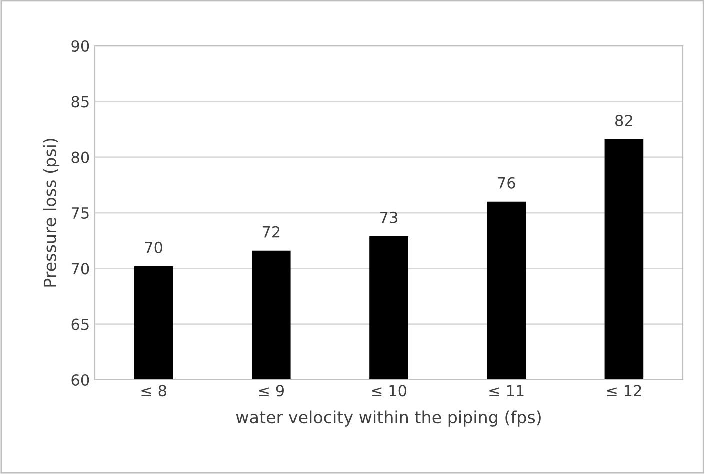 Image resolution: width=705 pixels, height=474 pixels. Describe the element at coordinates (80, 324) in the screenshot. I see `y-tick-label: 65` at that location.